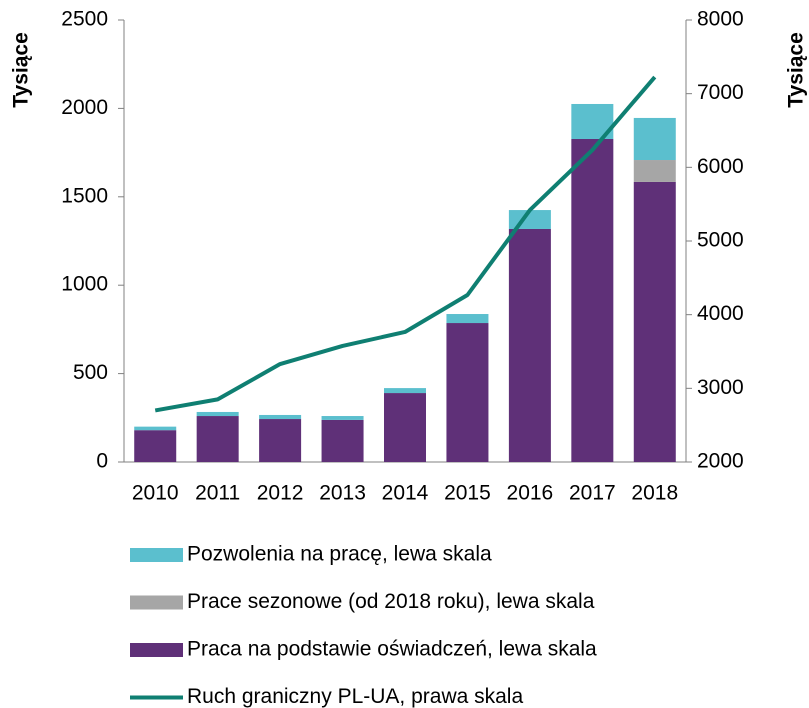  Describe the element at coordinates (720, 240) in the screenshot. I see `y2-tick-label: 5000` at that location.